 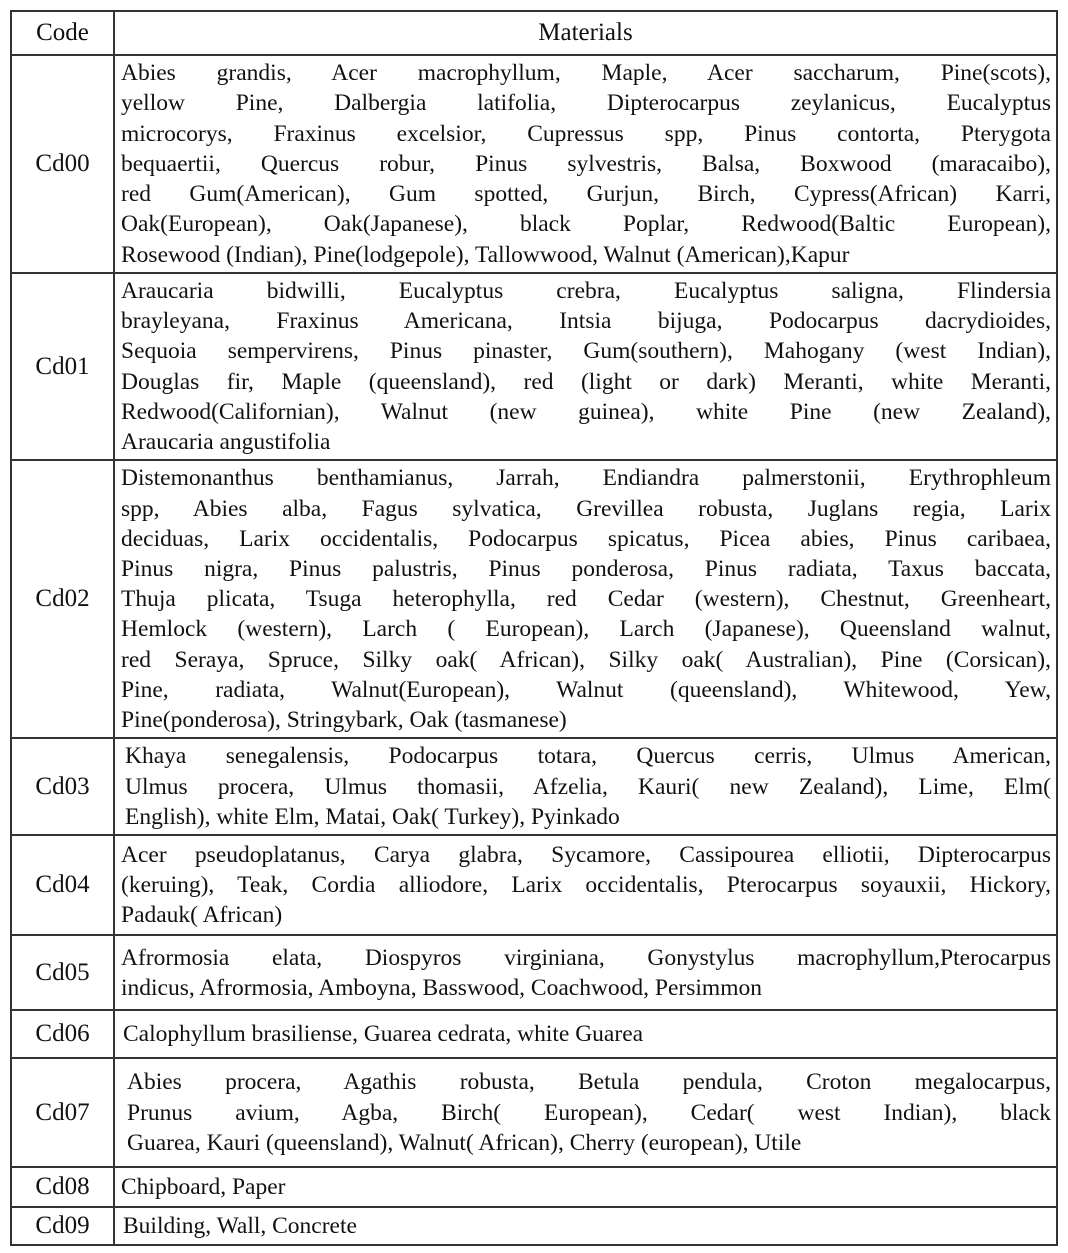 What do you see at coordinates (62, 164) in the screenshot?
I see `code-cell: Cd00` at bounding box center [62, 164].